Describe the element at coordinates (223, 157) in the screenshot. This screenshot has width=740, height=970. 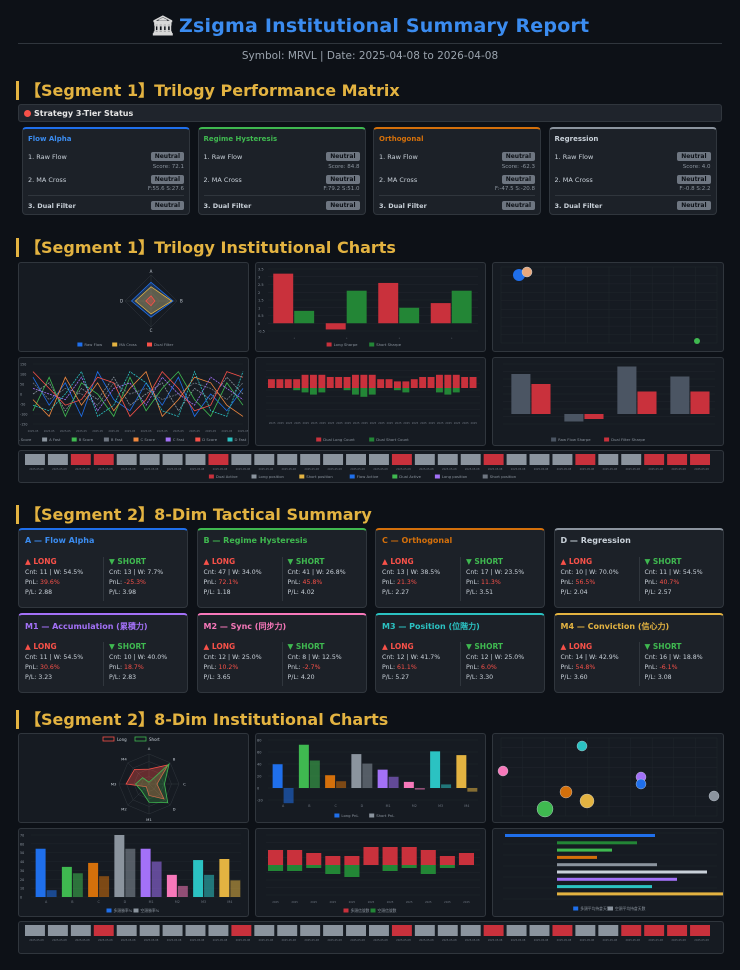
I see `tier-row-label: 1. Raw Flow` at that location.